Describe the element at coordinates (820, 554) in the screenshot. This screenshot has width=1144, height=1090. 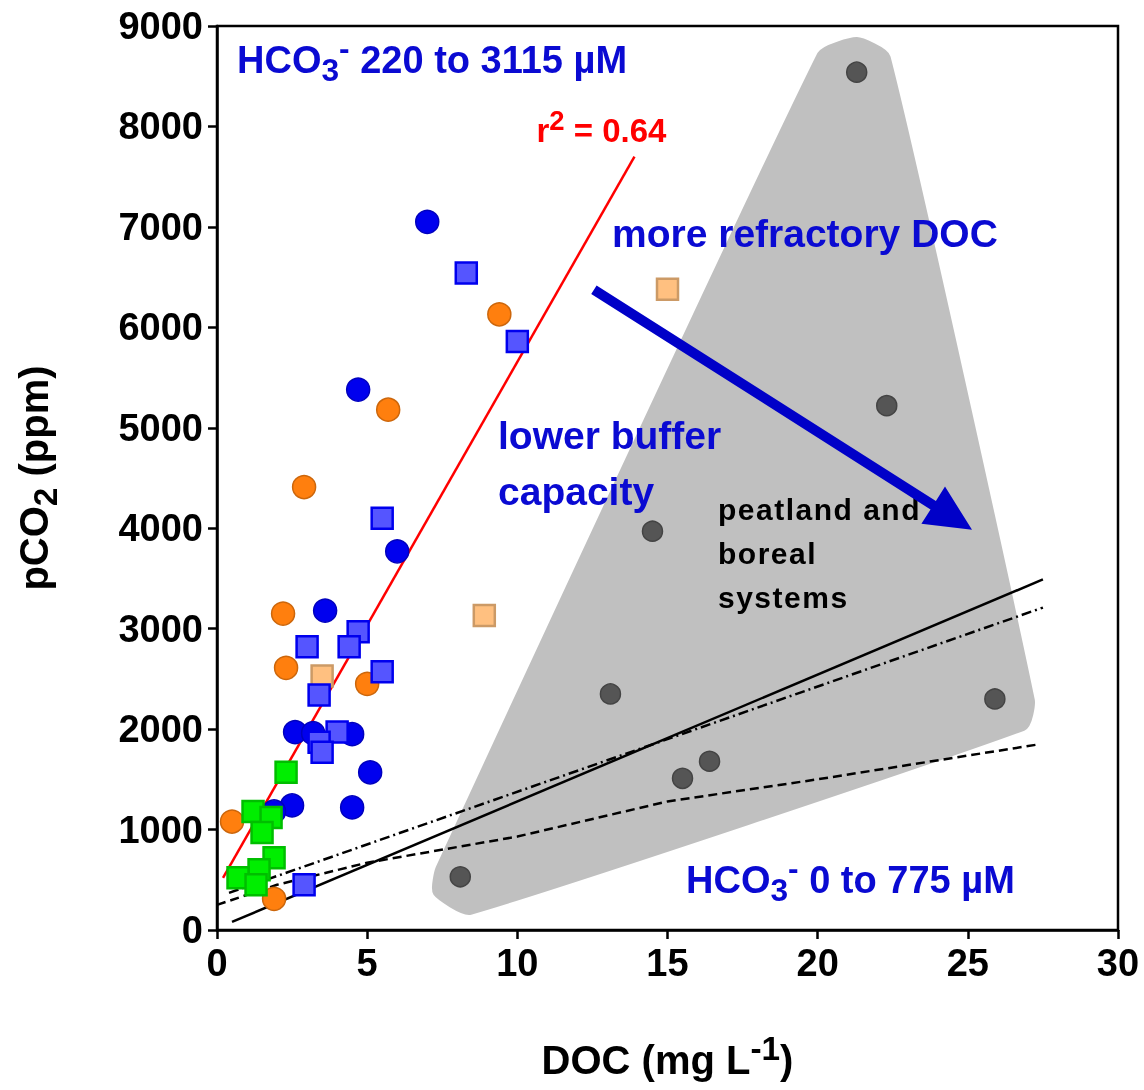
I see `annotation: peatland and boreal systems` at that location.